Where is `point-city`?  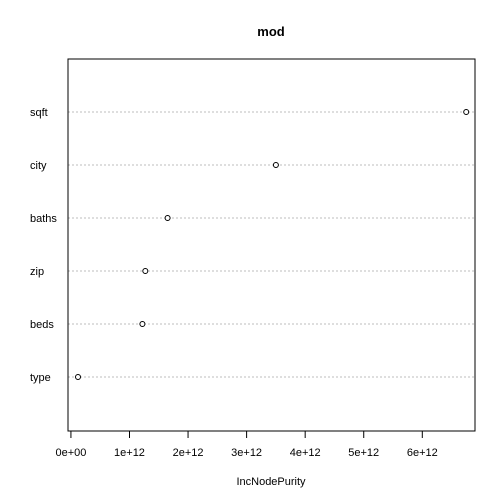
point-city is located at coordinates (275, 165).